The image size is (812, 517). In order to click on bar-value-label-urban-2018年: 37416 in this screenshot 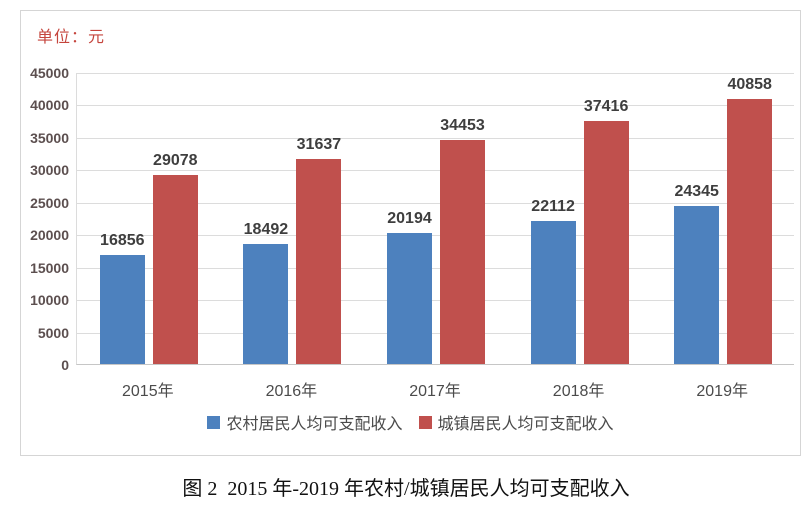, I will do `click(606, 107)`.